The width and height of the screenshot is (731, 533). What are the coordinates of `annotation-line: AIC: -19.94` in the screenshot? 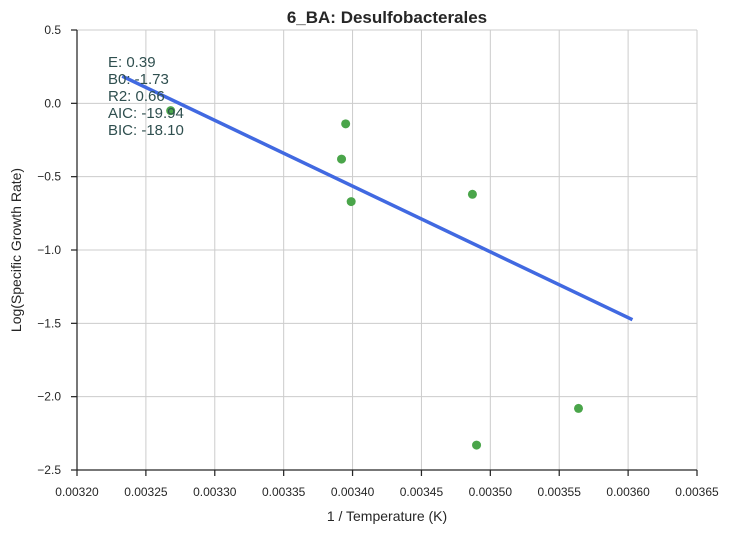 It's located at (146, 113).